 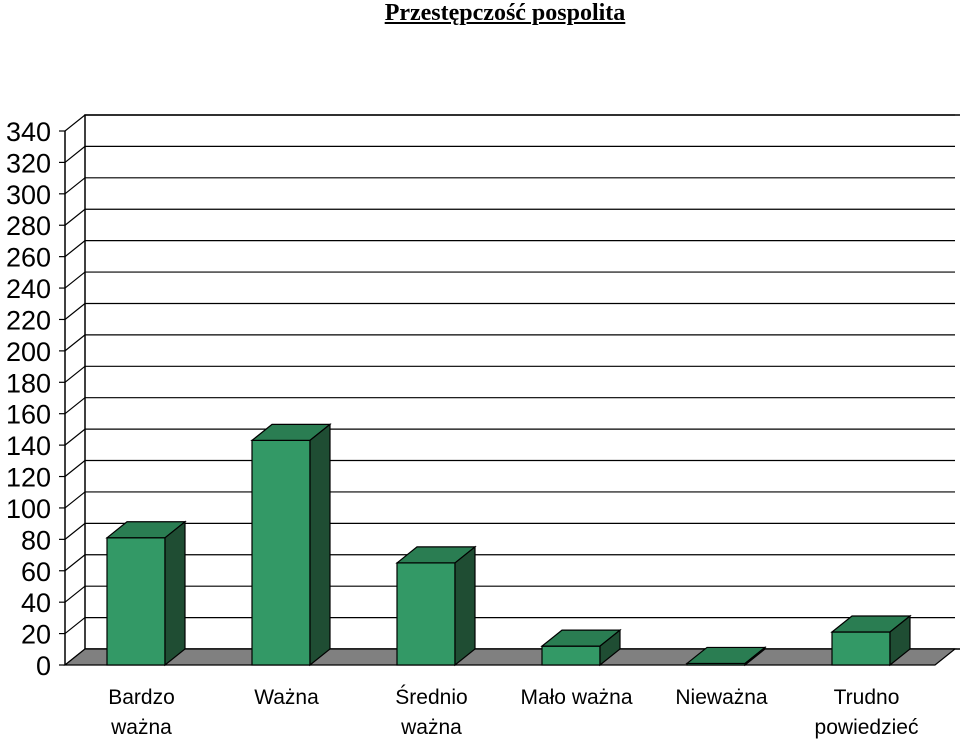 I want to click on y-tick-label: 200, so click(x=28, y=352).